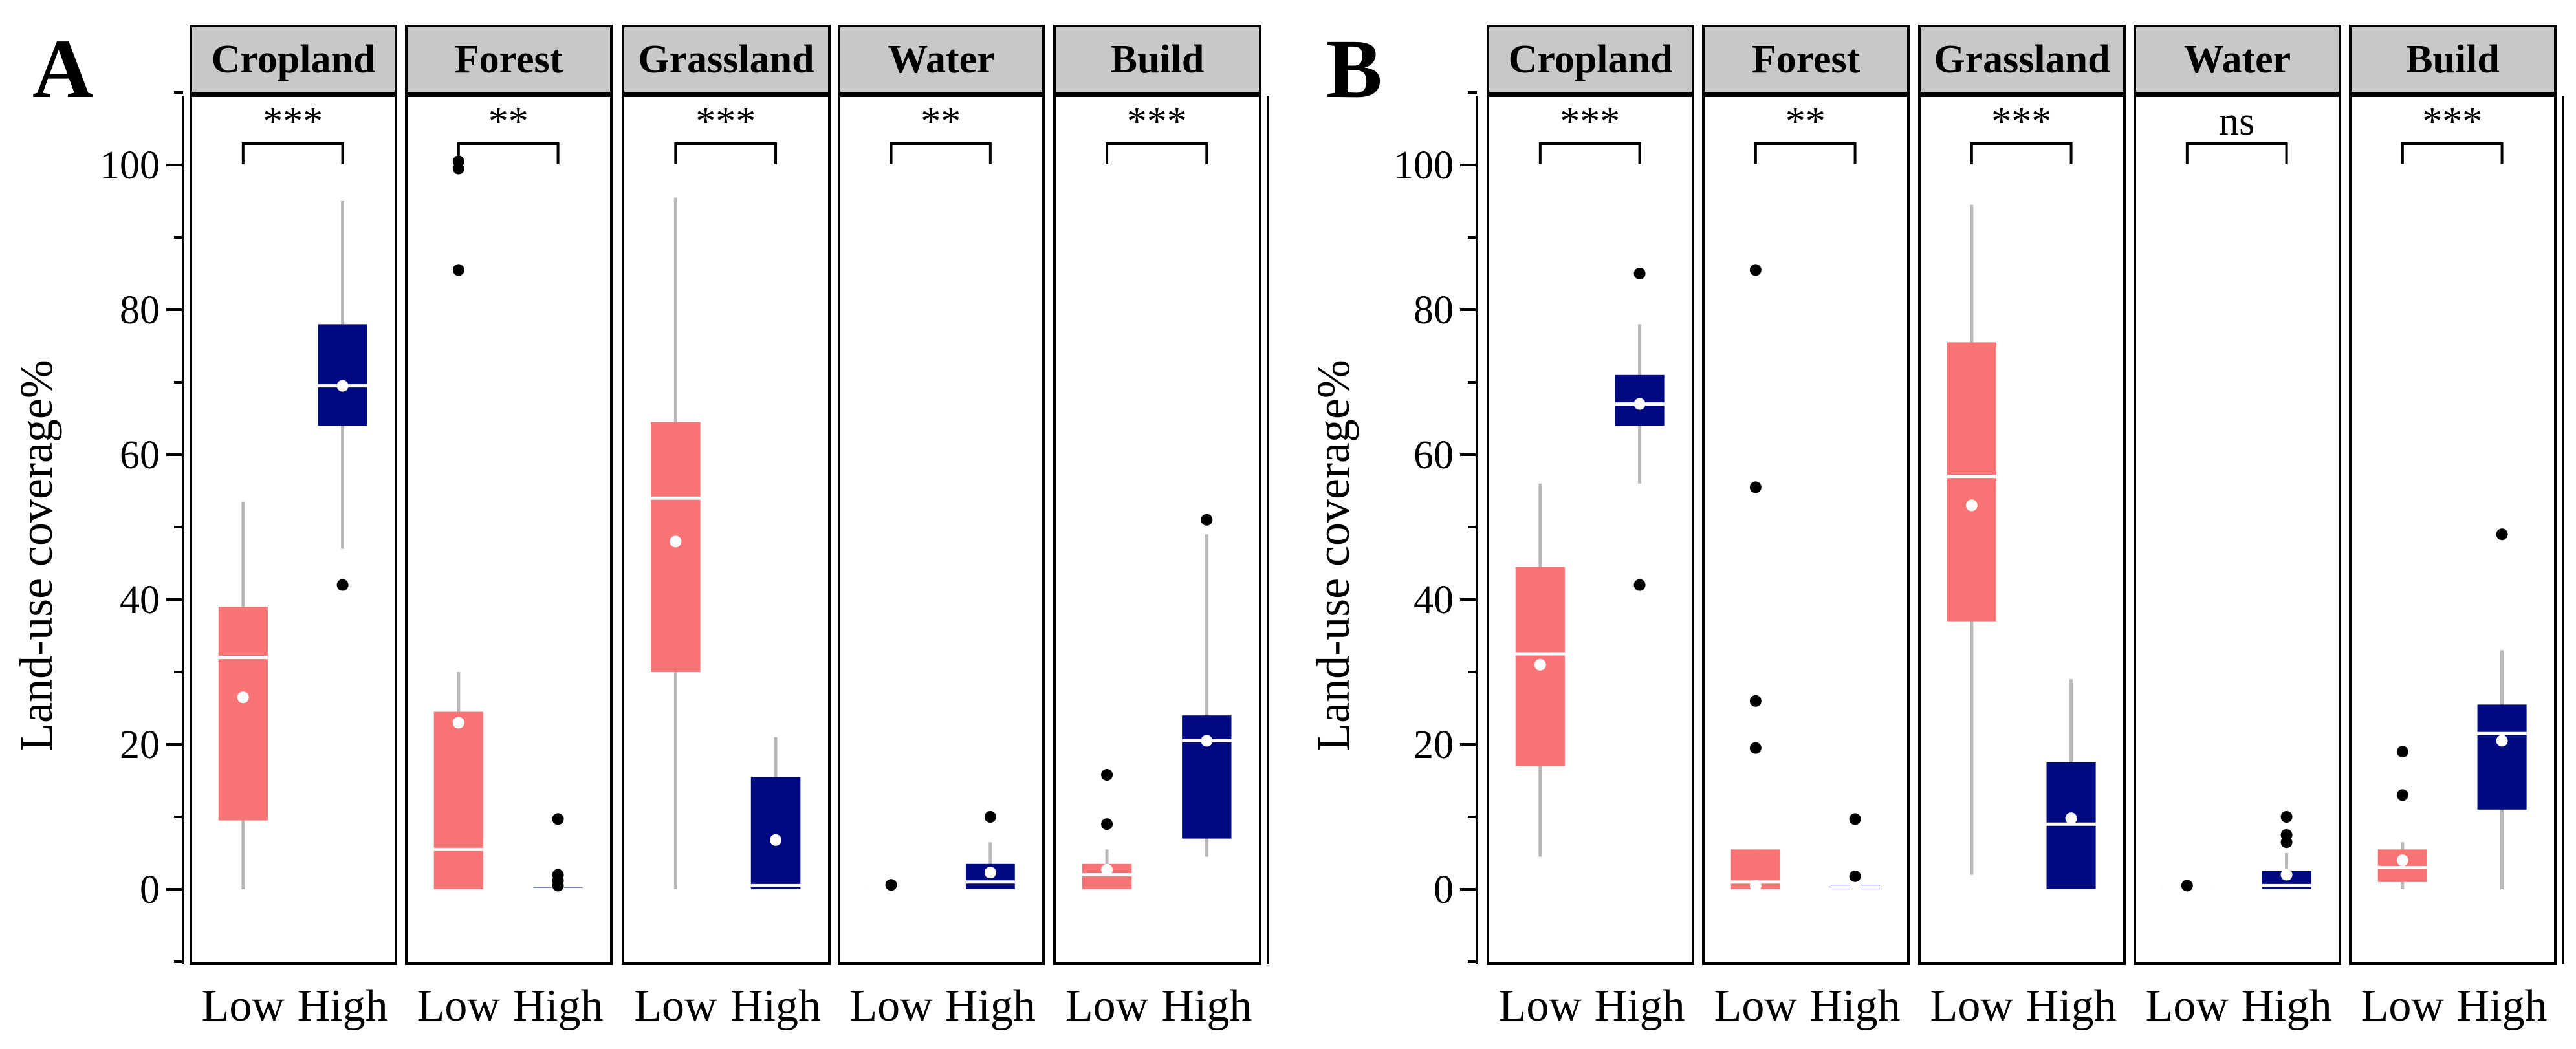  I want to click on facet-forest: Forest ** Low High, so click(509, 528).